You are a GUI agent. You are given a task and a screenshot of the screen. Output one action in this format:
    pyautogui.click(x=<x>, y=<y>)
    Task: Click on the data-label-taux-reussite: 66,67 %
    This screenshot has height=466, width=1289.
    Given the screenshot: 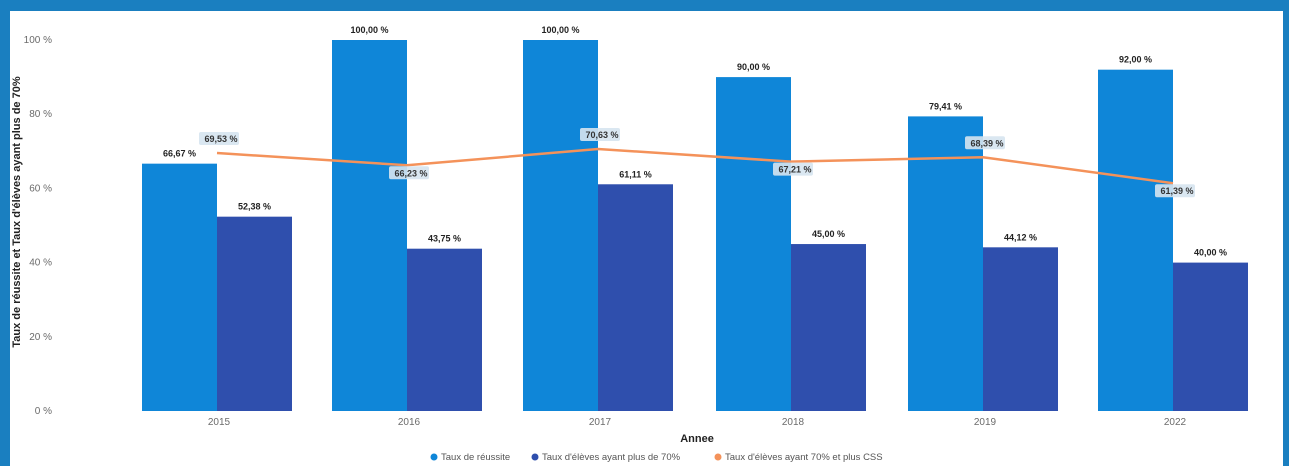 What is the action you would take?
    pyautogui.click(x=179, y=154)
    